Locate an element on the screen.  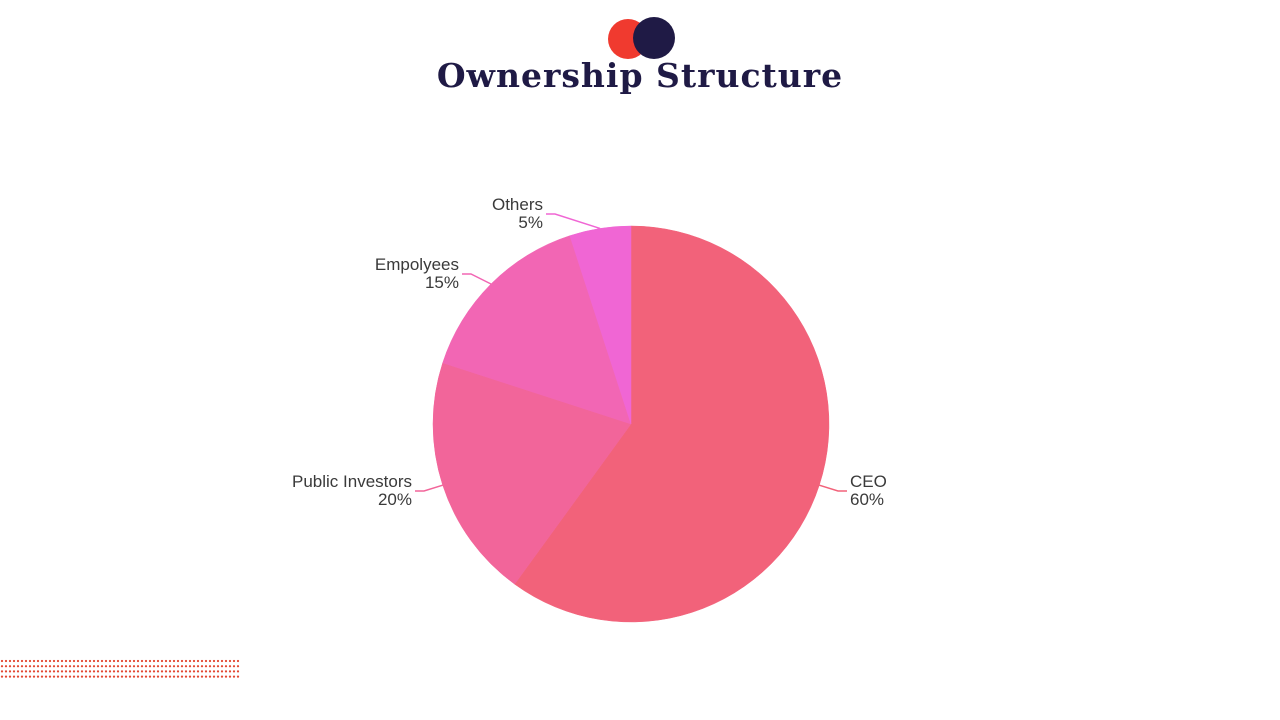
slice-value-ceo: 60% is located at coordinates (867, 499).